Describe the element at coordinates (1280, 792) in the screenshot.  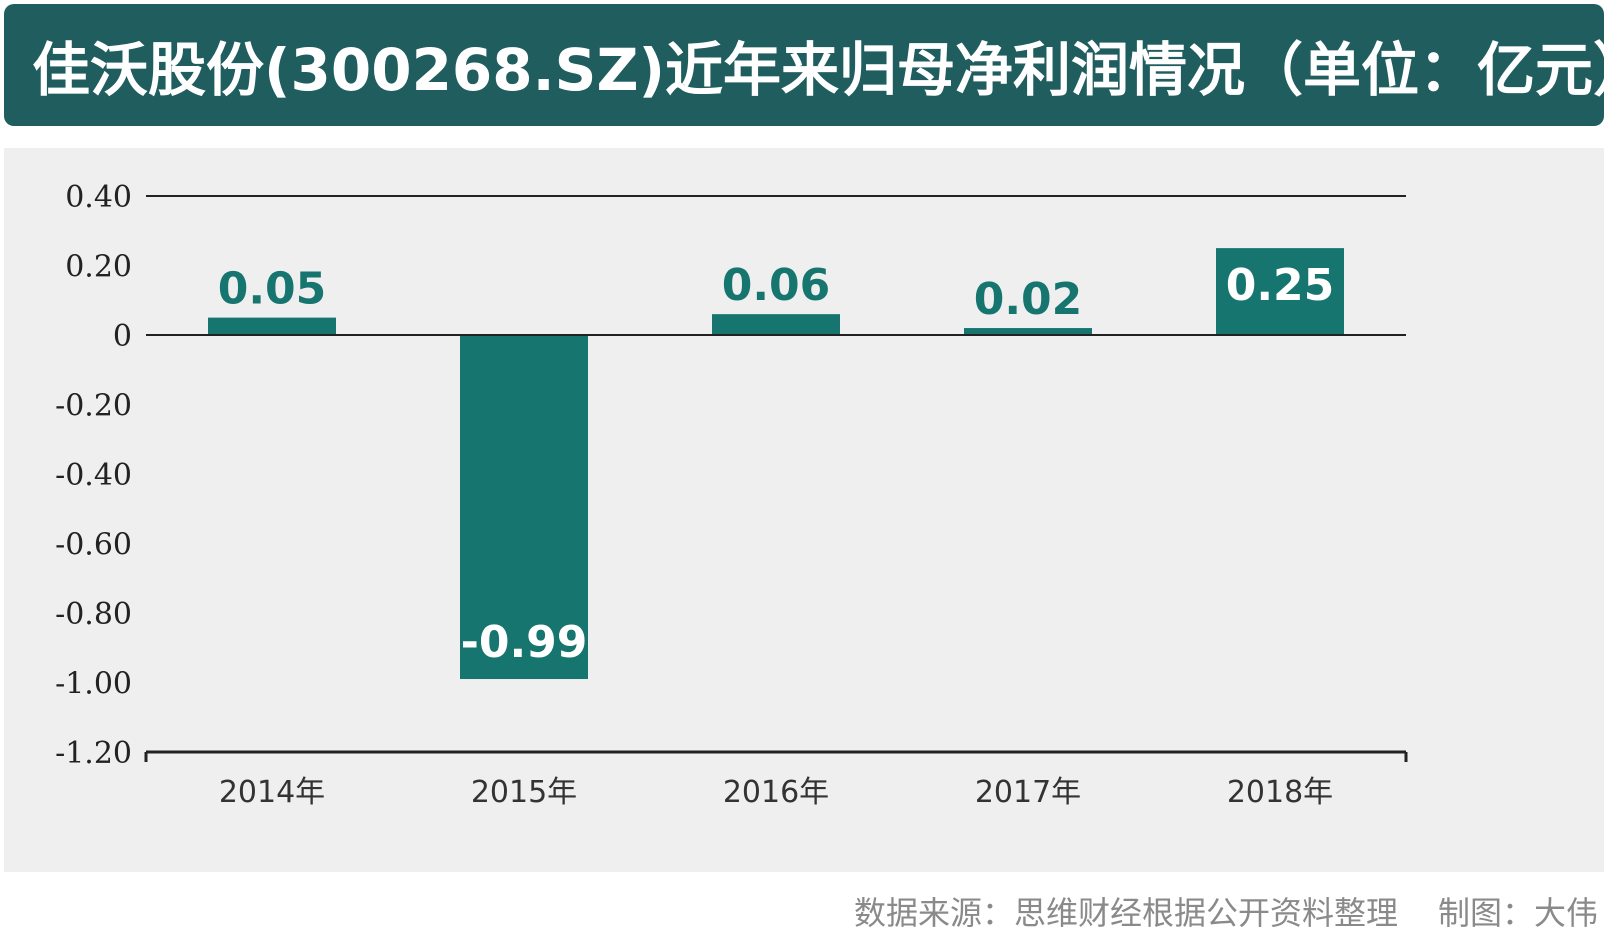
I see `x-category-label: 2018年` at that location.